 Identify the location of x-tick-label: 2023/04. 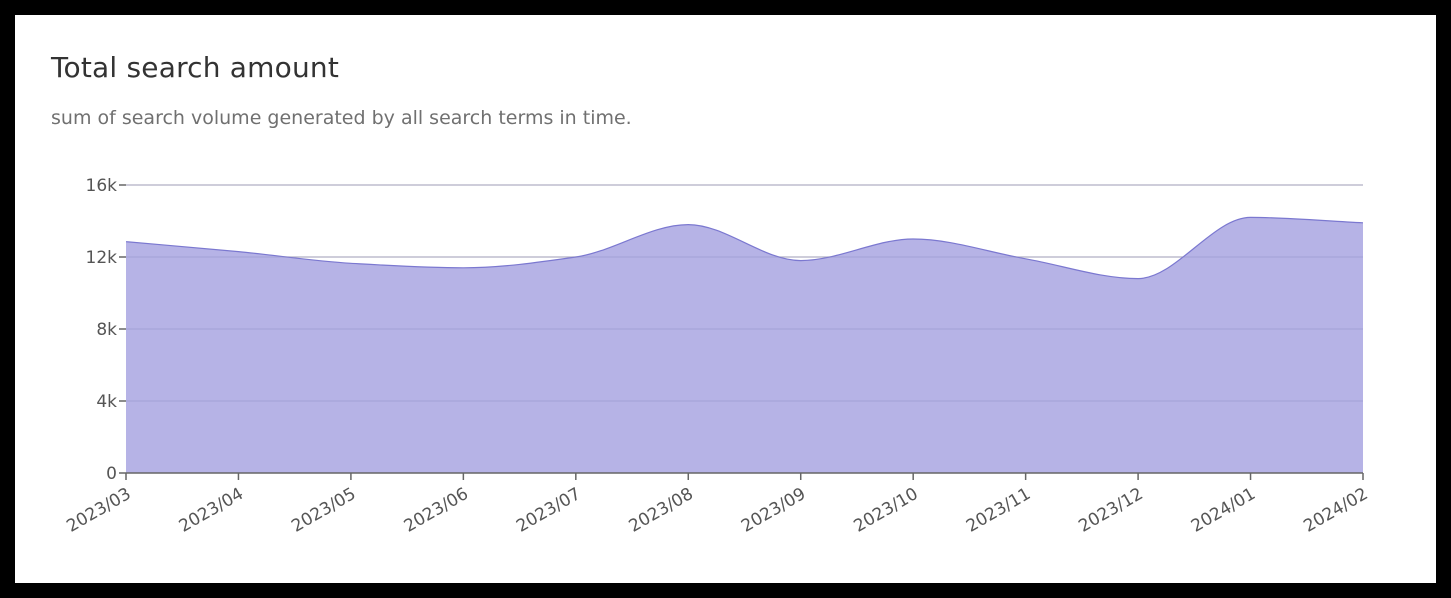
(211, 510).